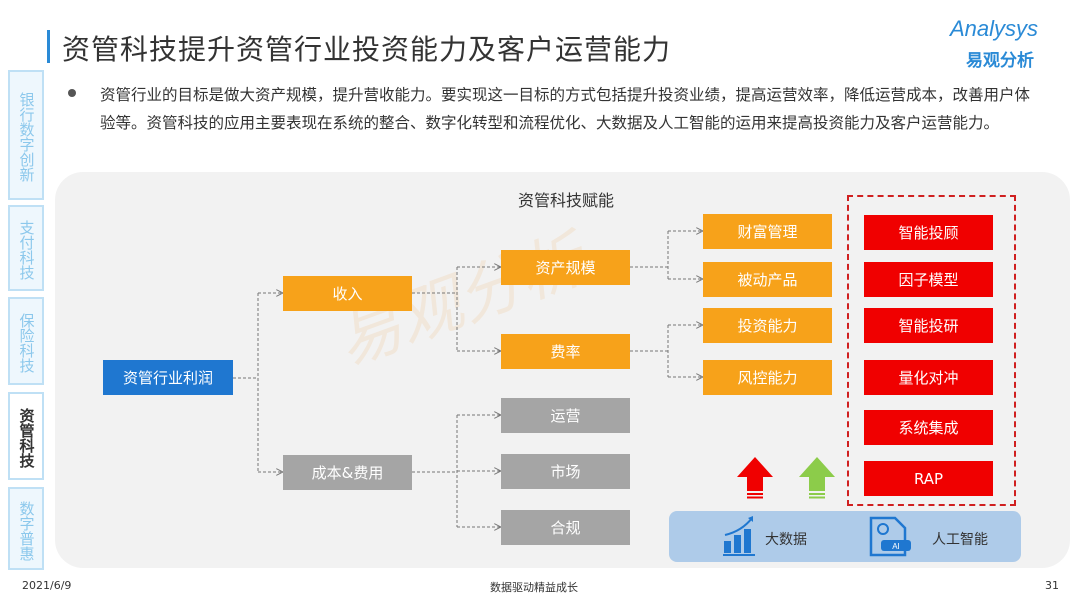 The height and width of the screenshot is (608, 1080). What do you see at coordinates (26, 135) in the screenshot?
I see `sidebar-tab-bank: 银行数字创新` at bounding box center [26, 135].